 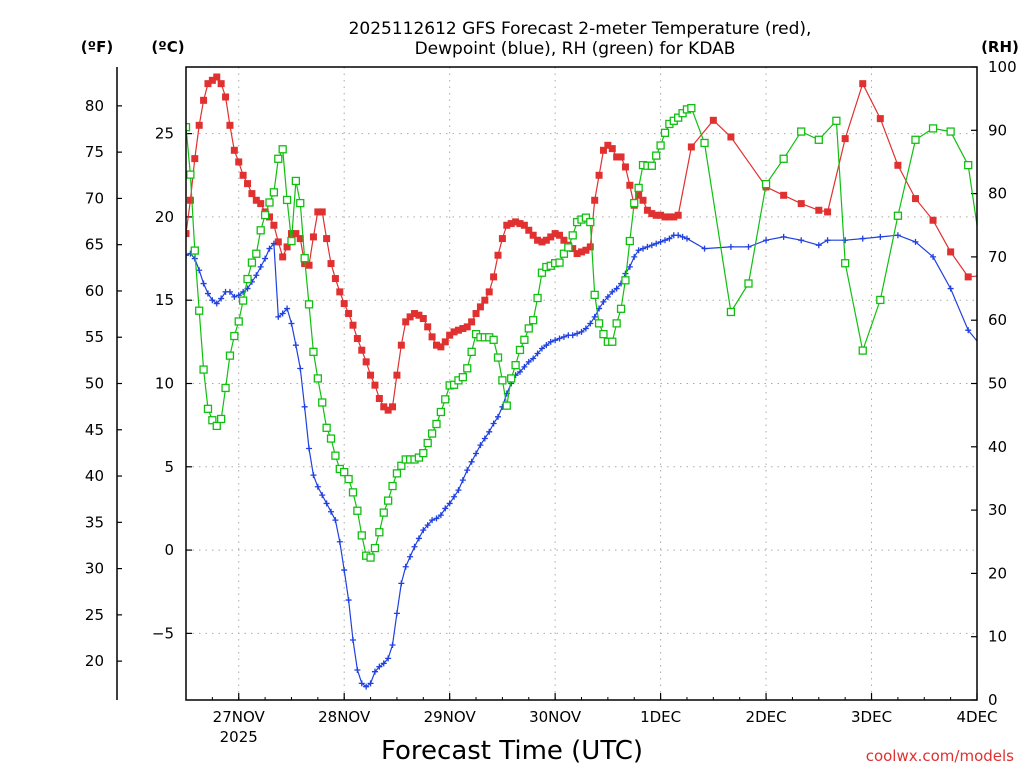 What do you see at coordinates (450, 717) in the screenshot?
I see `x-tick-label: 29NOV` at bounding box center [450, 717].